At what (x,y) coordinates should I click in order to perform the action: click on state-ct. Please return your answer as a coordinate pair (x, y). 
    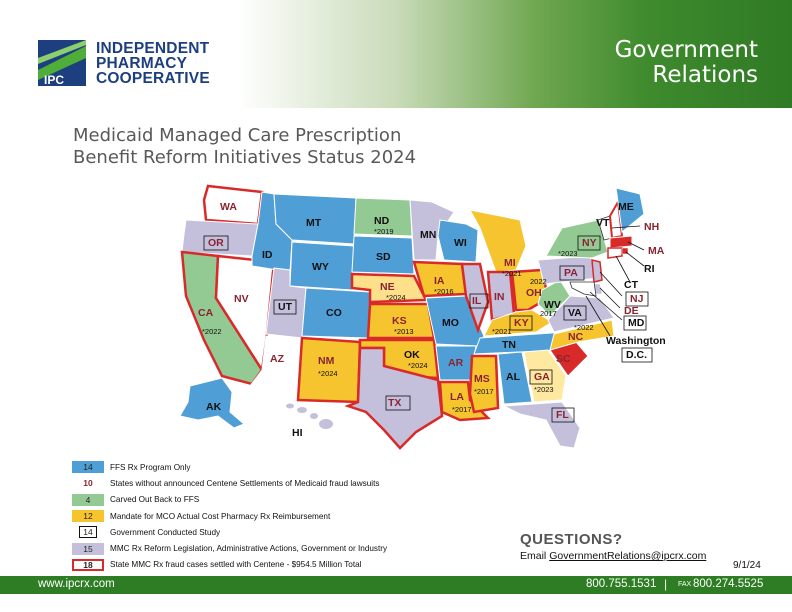
    Looking at the image, I should click on (615, 253).